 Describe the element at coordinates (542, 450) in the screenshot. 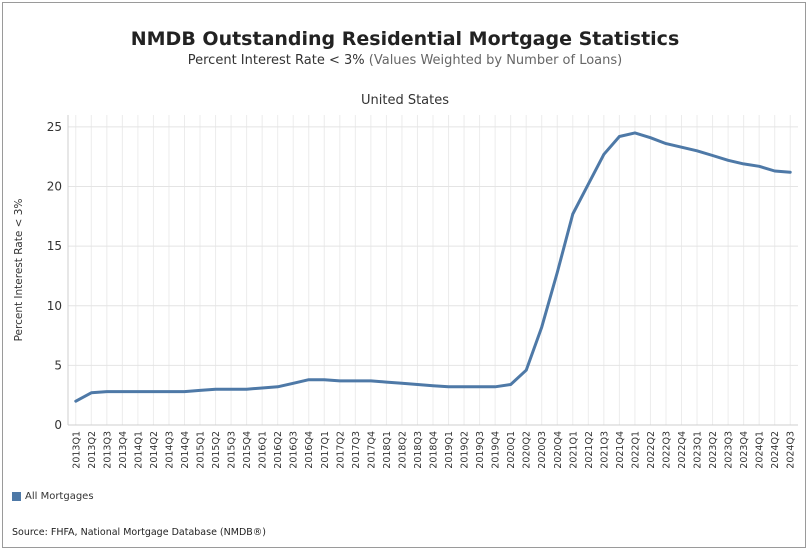

I see `x-tick-label: 2020Q3` at that location.